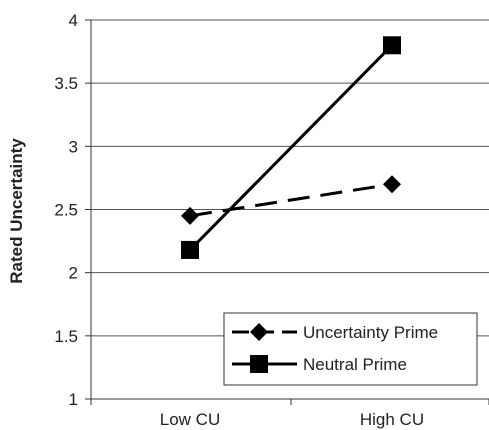 The height and width of the screenshot is (430, 489). Describe the element at coordinates (335, 348) in the screenshot. I see `legend-entries: Uncertainty Prime Neutral Prime` at that location.